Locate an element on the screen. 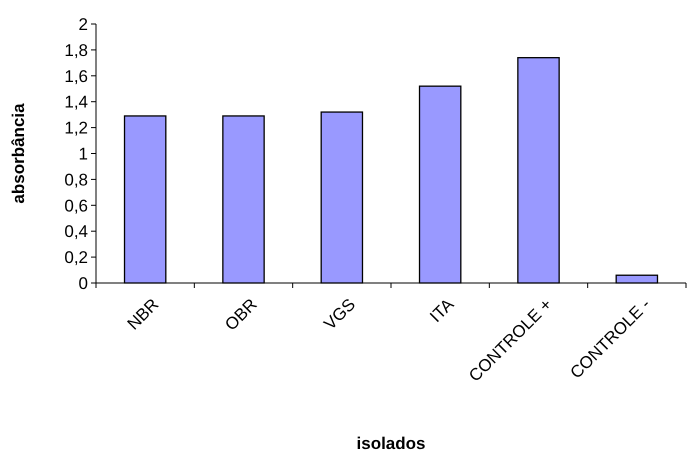  y-tick-label: 0,4 is located at coordinates (76, 232).